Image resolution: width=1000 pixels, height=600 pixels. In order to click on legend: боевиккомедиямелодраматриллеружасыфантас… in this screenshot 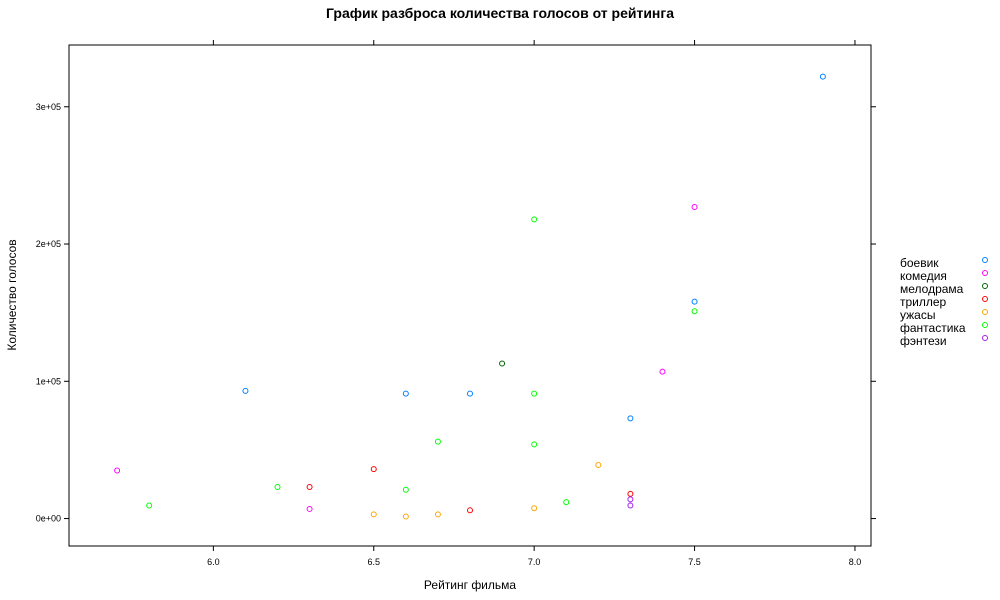, I will do `click(944, 302)`.